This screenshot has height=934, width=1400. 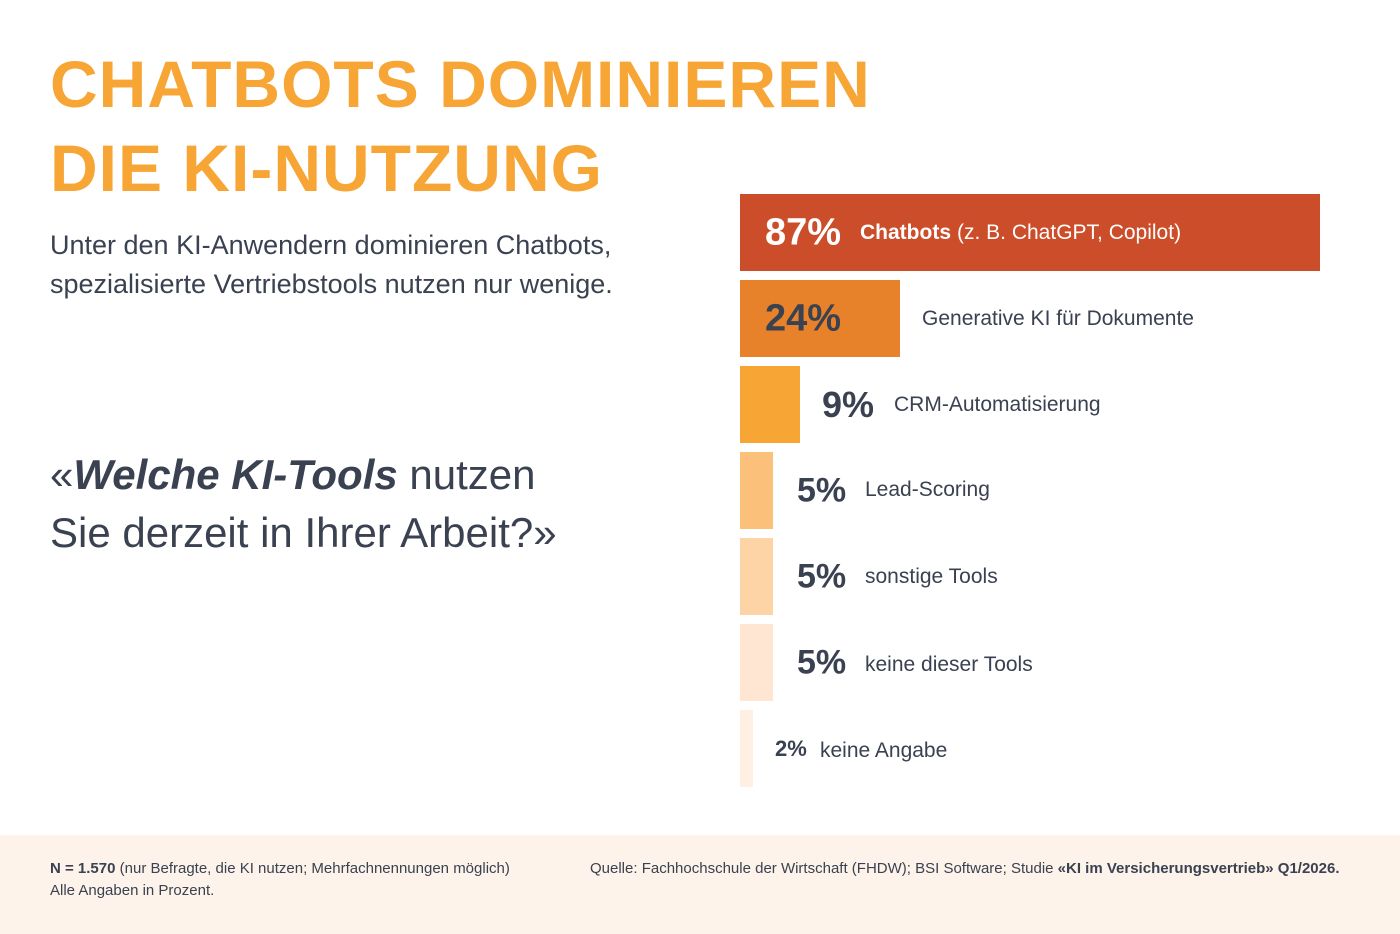 I want to click on category-name: keine Angabe, so click(x=884, y=750).